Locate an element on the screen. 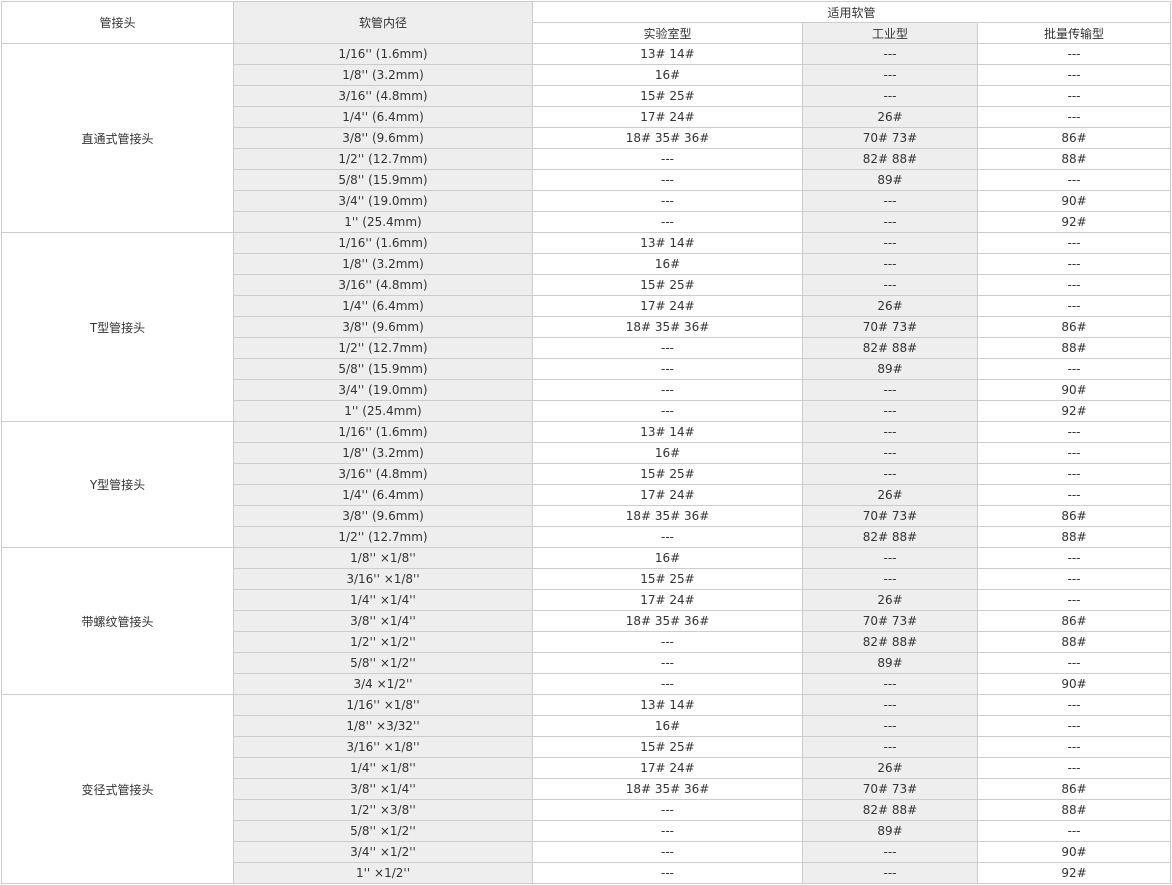  fitting-type-cell: Y型管接头 is located at coordinates (117, 484).